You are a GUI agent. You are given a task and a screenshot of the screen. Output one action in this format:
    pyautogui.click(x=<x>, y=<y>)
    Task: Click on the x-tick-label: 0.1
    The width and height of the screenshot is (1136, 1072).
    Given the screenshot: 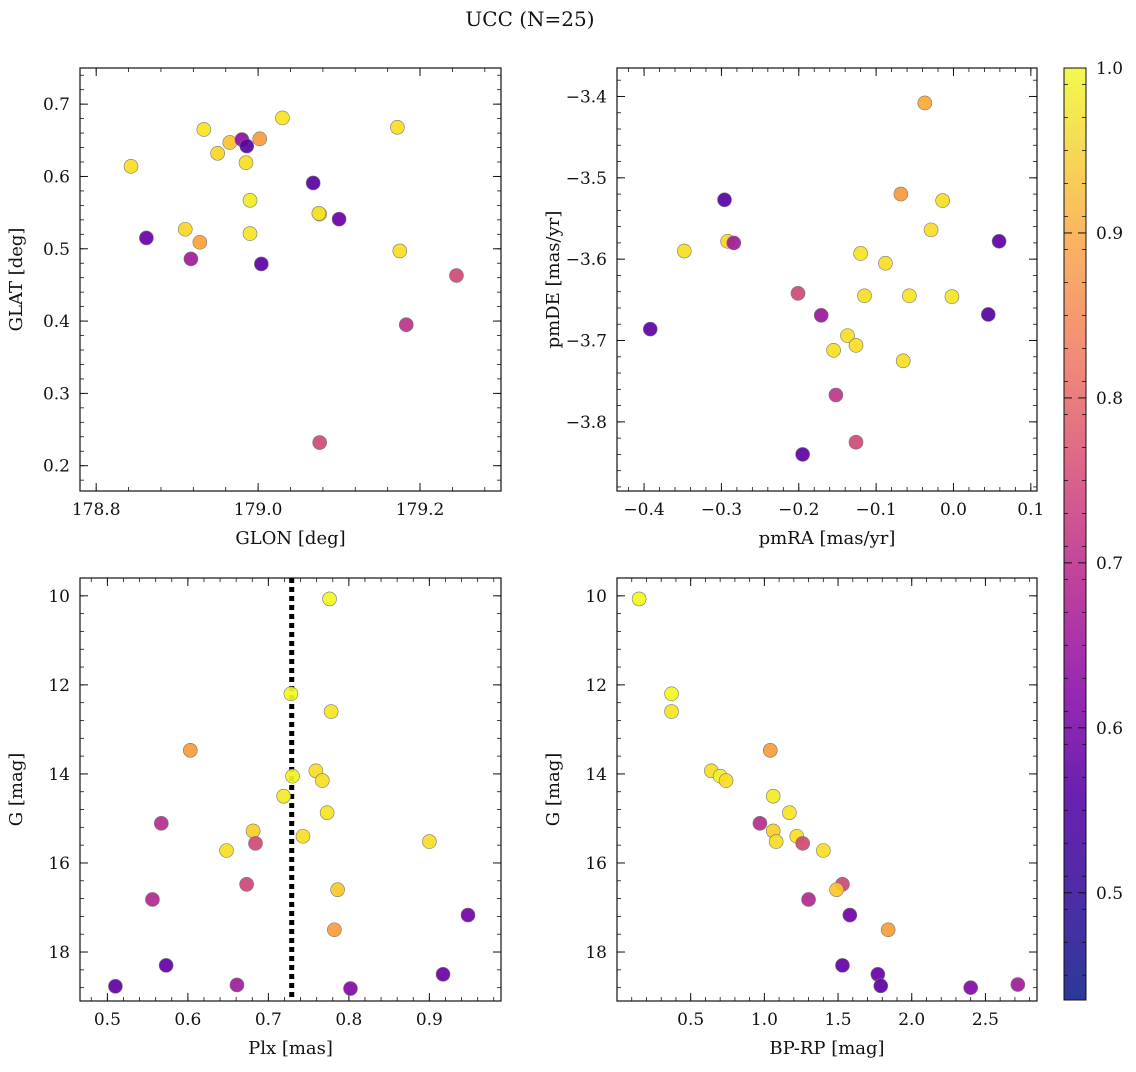 What is the action you would take?
    pyautogui.click(x=1030, y=510)
    